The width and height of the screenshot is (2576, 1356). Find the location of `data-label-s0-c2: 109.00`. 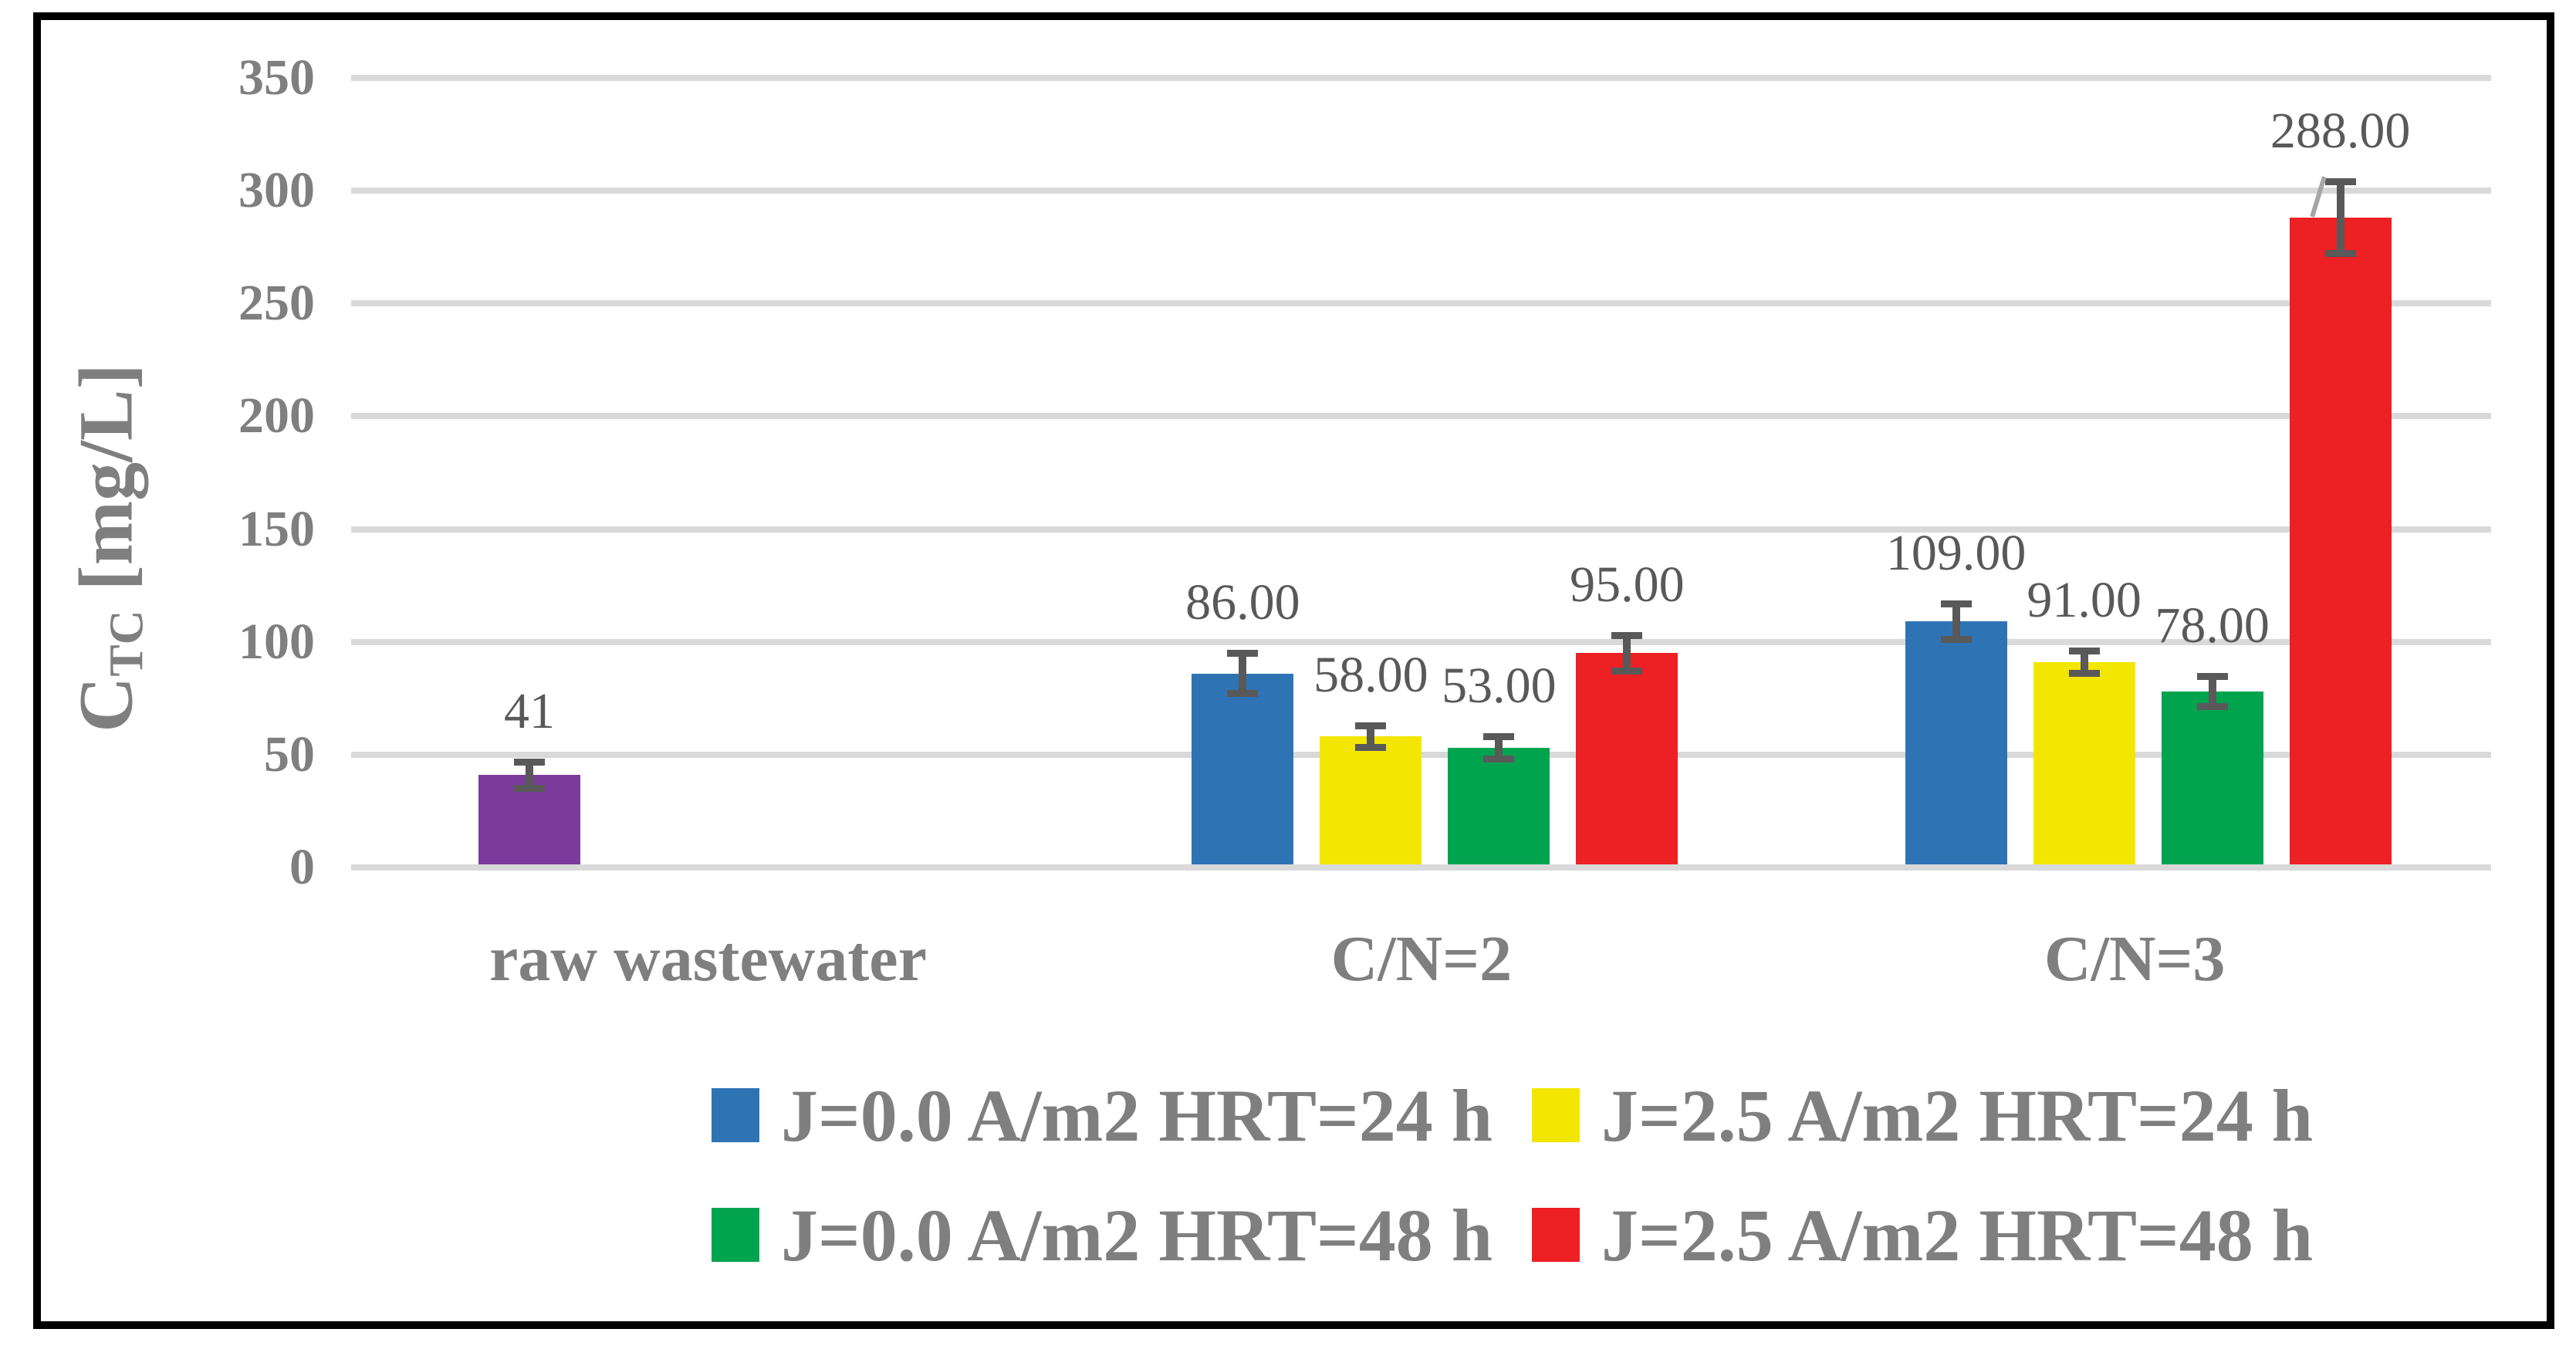

data-label-s0-c2: 109.00 is located at coordinates (1956, 553).